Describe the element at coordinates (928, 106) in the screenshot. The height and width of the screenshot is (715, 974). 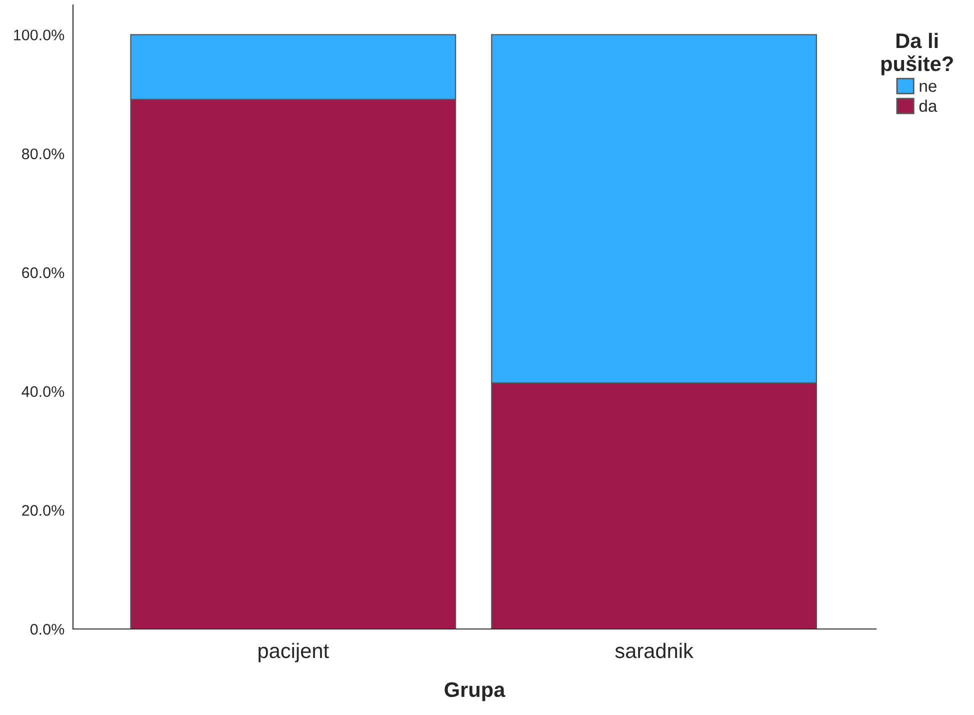
I see `legend-label: da` at that location.